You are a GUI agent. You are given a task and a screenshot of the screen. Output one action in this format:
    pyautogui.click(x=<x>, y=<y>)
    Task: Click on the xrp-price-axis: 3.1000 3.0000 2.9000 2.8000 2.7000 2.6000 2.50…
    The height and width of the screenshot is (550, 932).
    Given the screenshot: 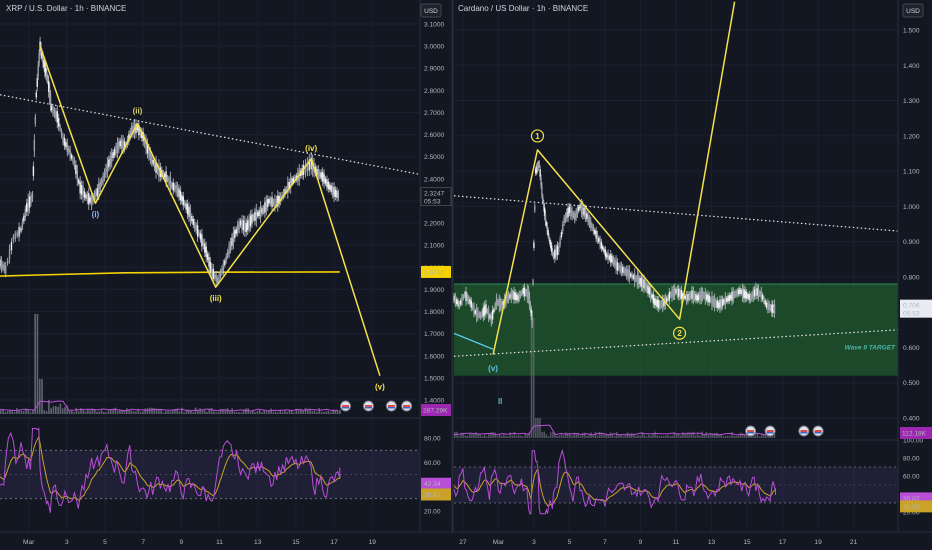 What is the action you would take?
    pyautogui.click(x=435, y=266)
    